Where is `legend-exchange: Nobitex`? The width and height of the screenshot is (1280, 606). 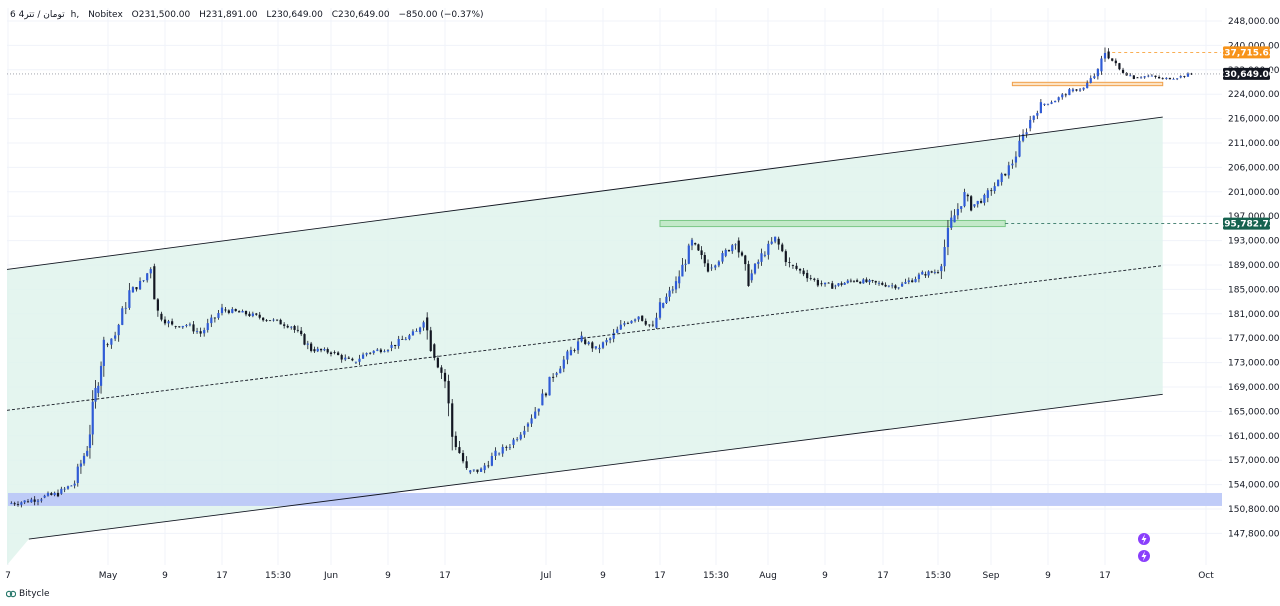
legend-exchange: Nobitex is located at coordinates (105, 15).